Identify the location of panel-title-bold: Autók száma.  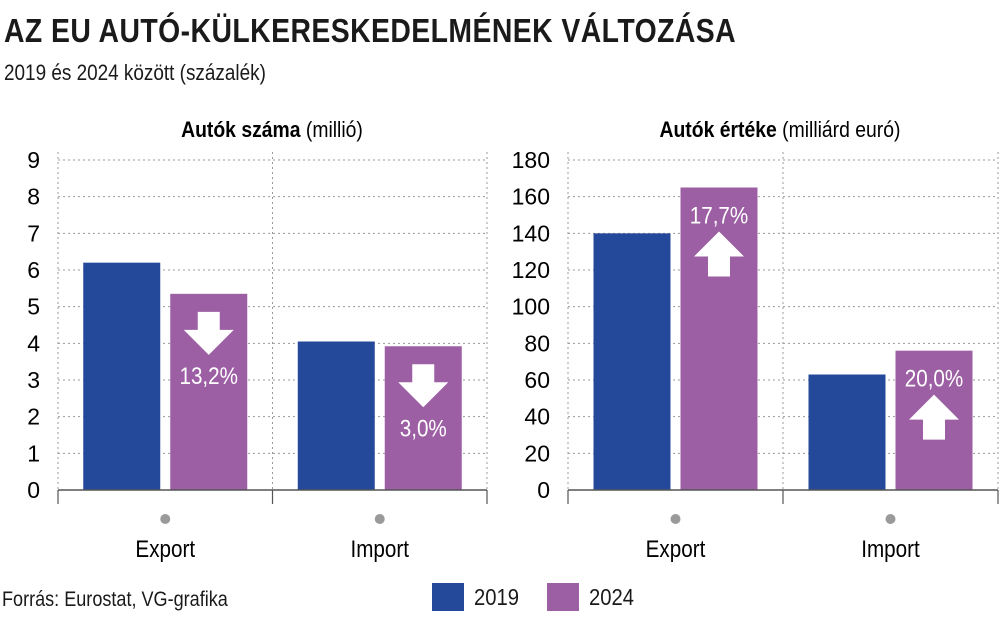
(241, 130).